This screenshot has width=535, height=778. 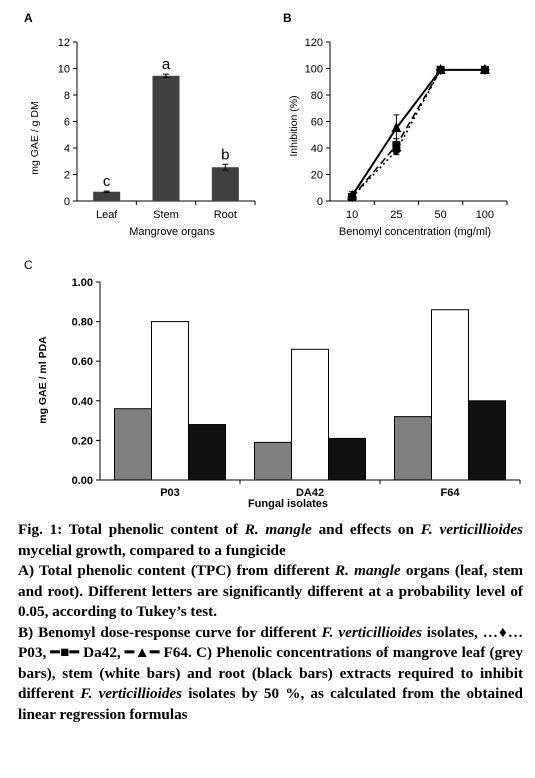 I want to click on caption-b-species: F. verticillioides, so click(x=371, y=632).